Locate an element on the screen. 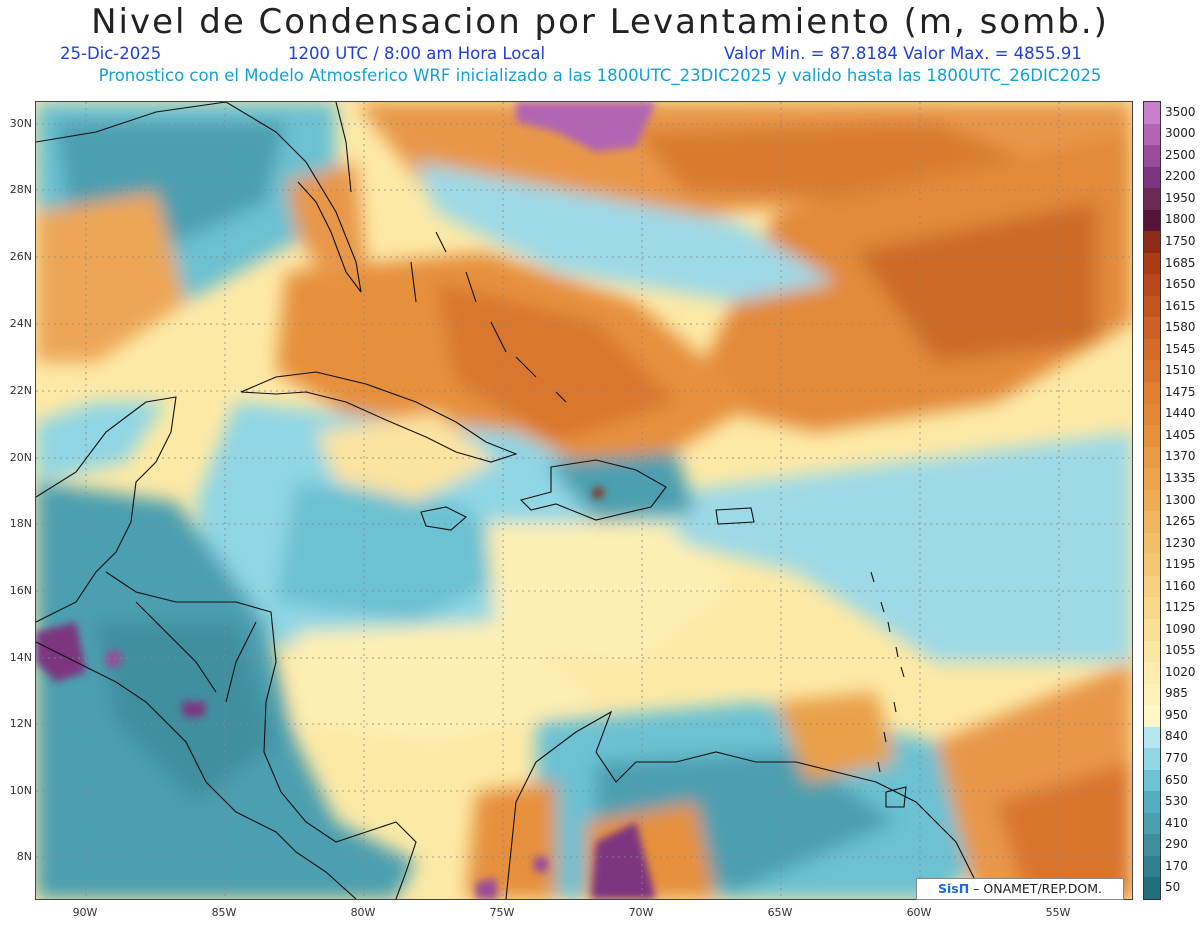  lon-label-90w: 90W is located at coordinates (85, 912).